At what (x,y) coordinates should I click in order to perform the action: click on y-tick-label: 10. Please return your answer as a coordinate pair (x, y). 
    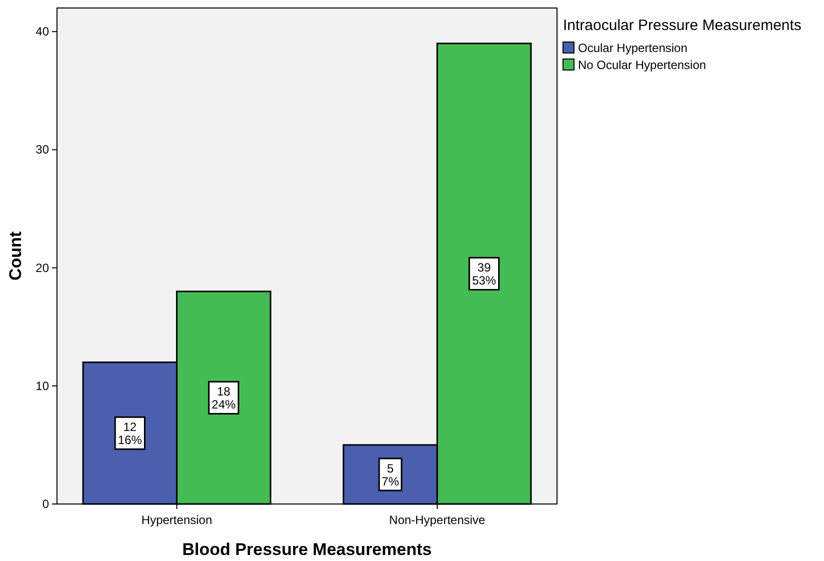
    Looking at the image, I should click on (43, 385).